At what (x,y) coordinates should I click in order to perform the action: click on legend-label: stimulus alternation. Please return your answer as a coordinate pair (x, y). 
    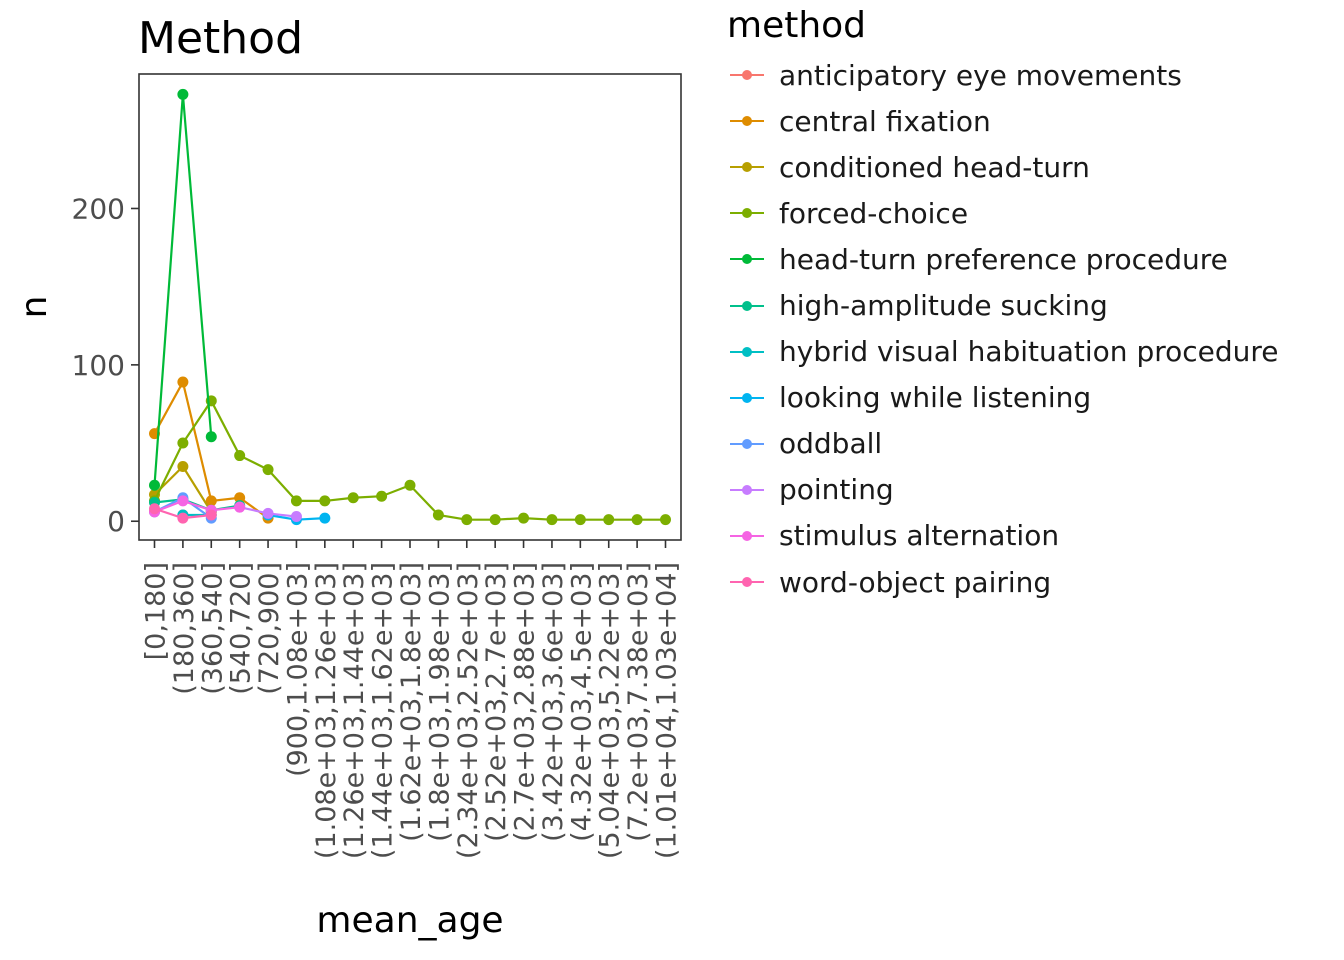
    Looking at the image, I should click on (919, 536).